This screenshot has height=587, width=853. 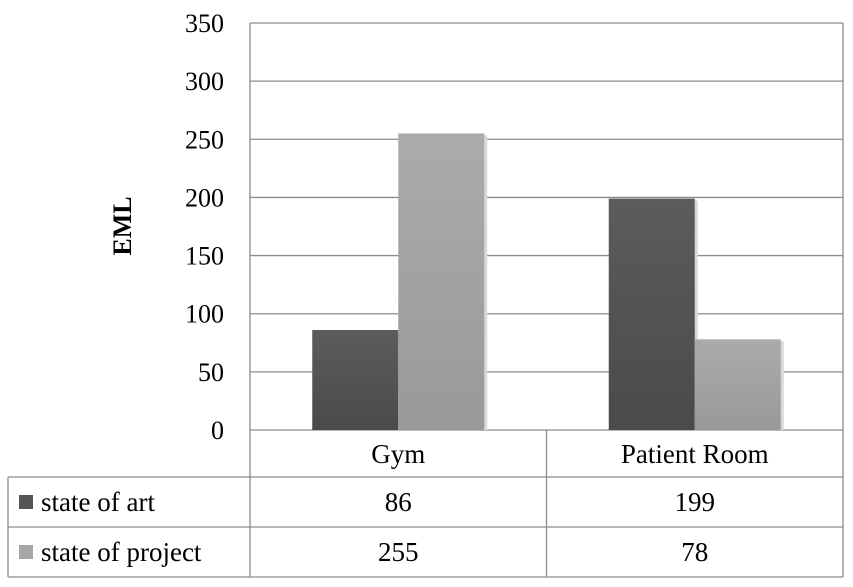 What do you see at coordinates (98, 502) in the screenshot?
I see `legend-label: state of art` at bounding box center [98, 502].